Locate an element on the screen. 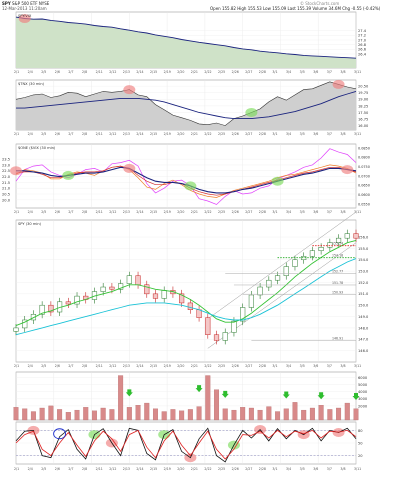  price-panel-date-label: 2/20 is located at coordinates (180, 366).